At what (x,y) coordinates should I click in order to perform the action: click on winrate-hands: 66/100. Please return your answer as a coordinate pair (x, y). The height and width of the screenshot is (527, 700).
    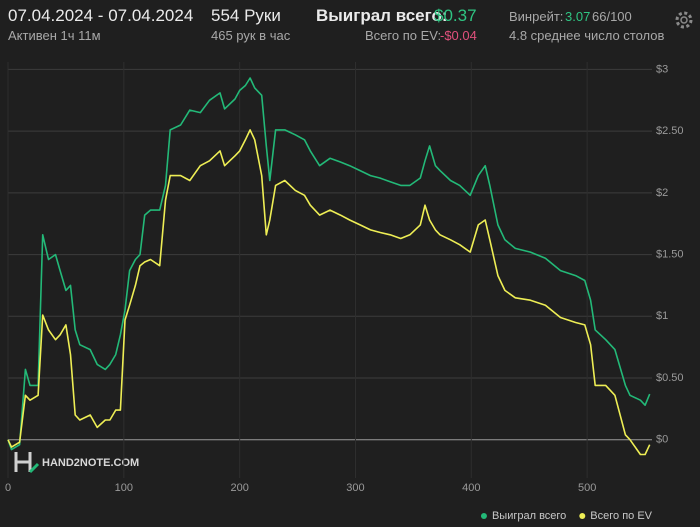
    Looking at the image, I should click on (612, 16).